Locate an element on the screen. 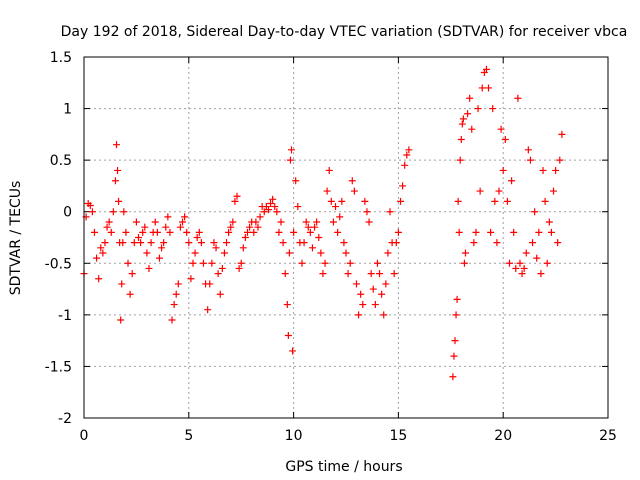 Image resolution: width=640 pixels, height=480 pixels. y-tick-label: 0.5 is located at coordinates (61, 161).